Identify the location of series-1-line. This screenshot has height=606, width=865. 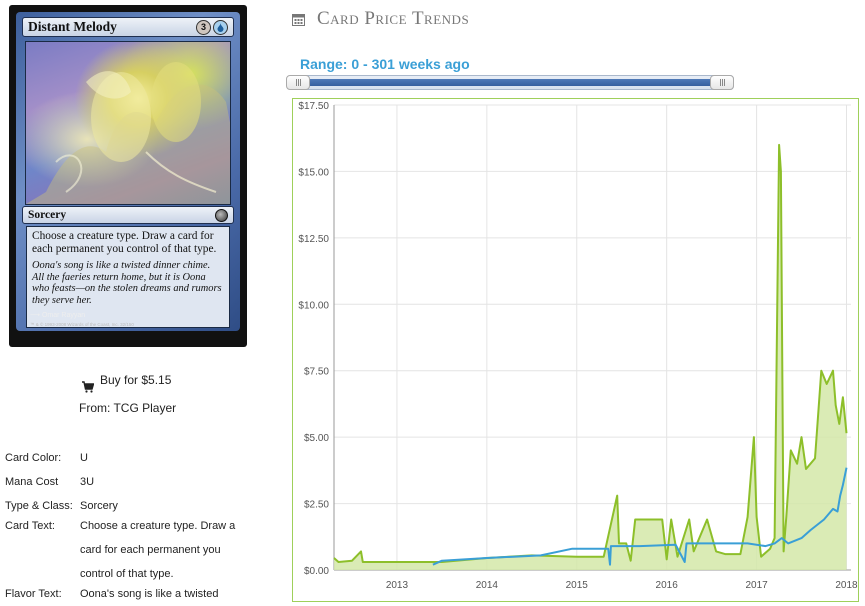
(640, 516).